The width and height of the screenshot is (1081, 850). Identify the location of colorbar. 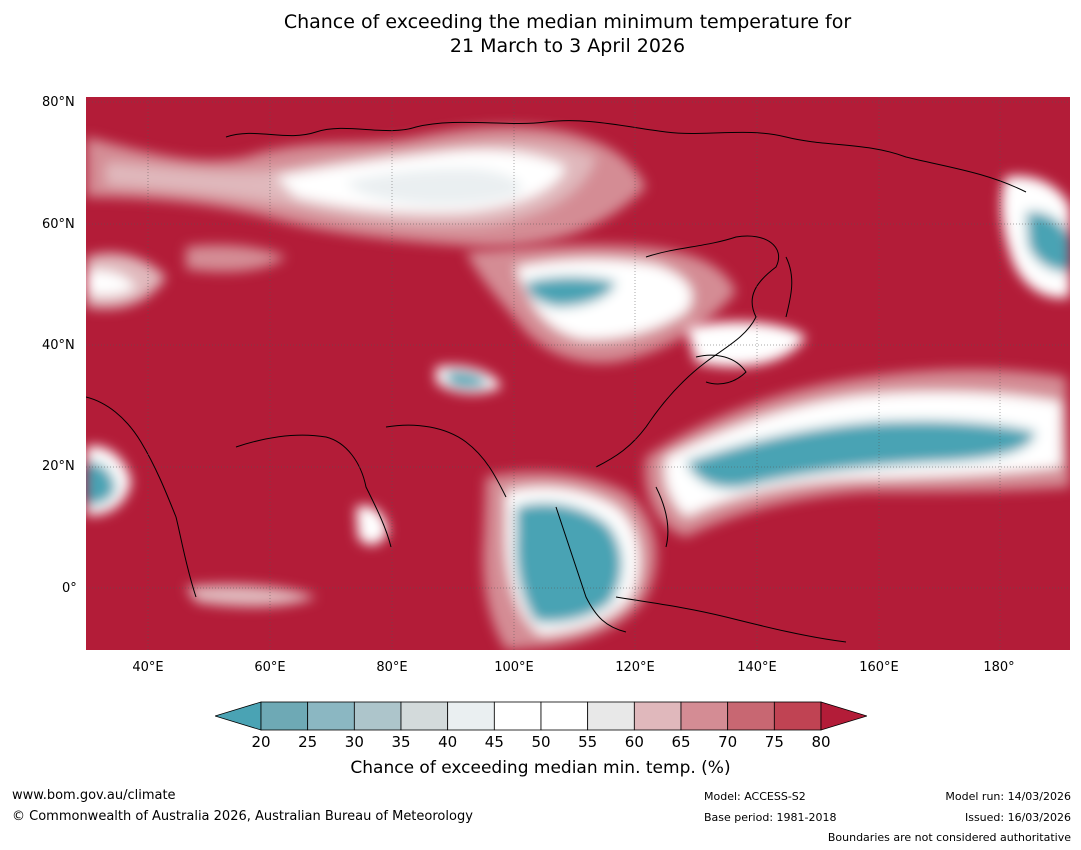
(541, 716).